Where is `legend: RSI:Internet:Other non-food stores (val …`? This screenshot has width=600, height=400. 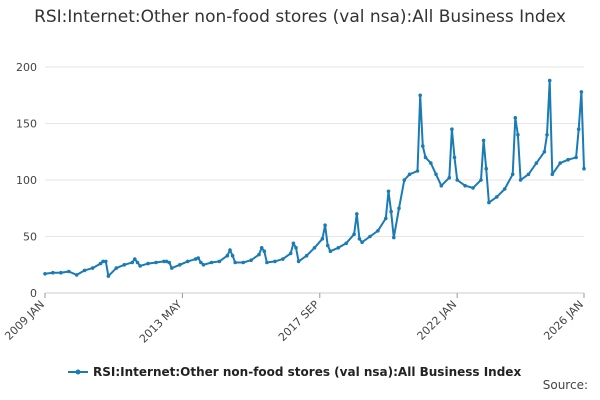
legend: RSI:Internet:Other non-food stores (val … is located at coordinates (294, 372).